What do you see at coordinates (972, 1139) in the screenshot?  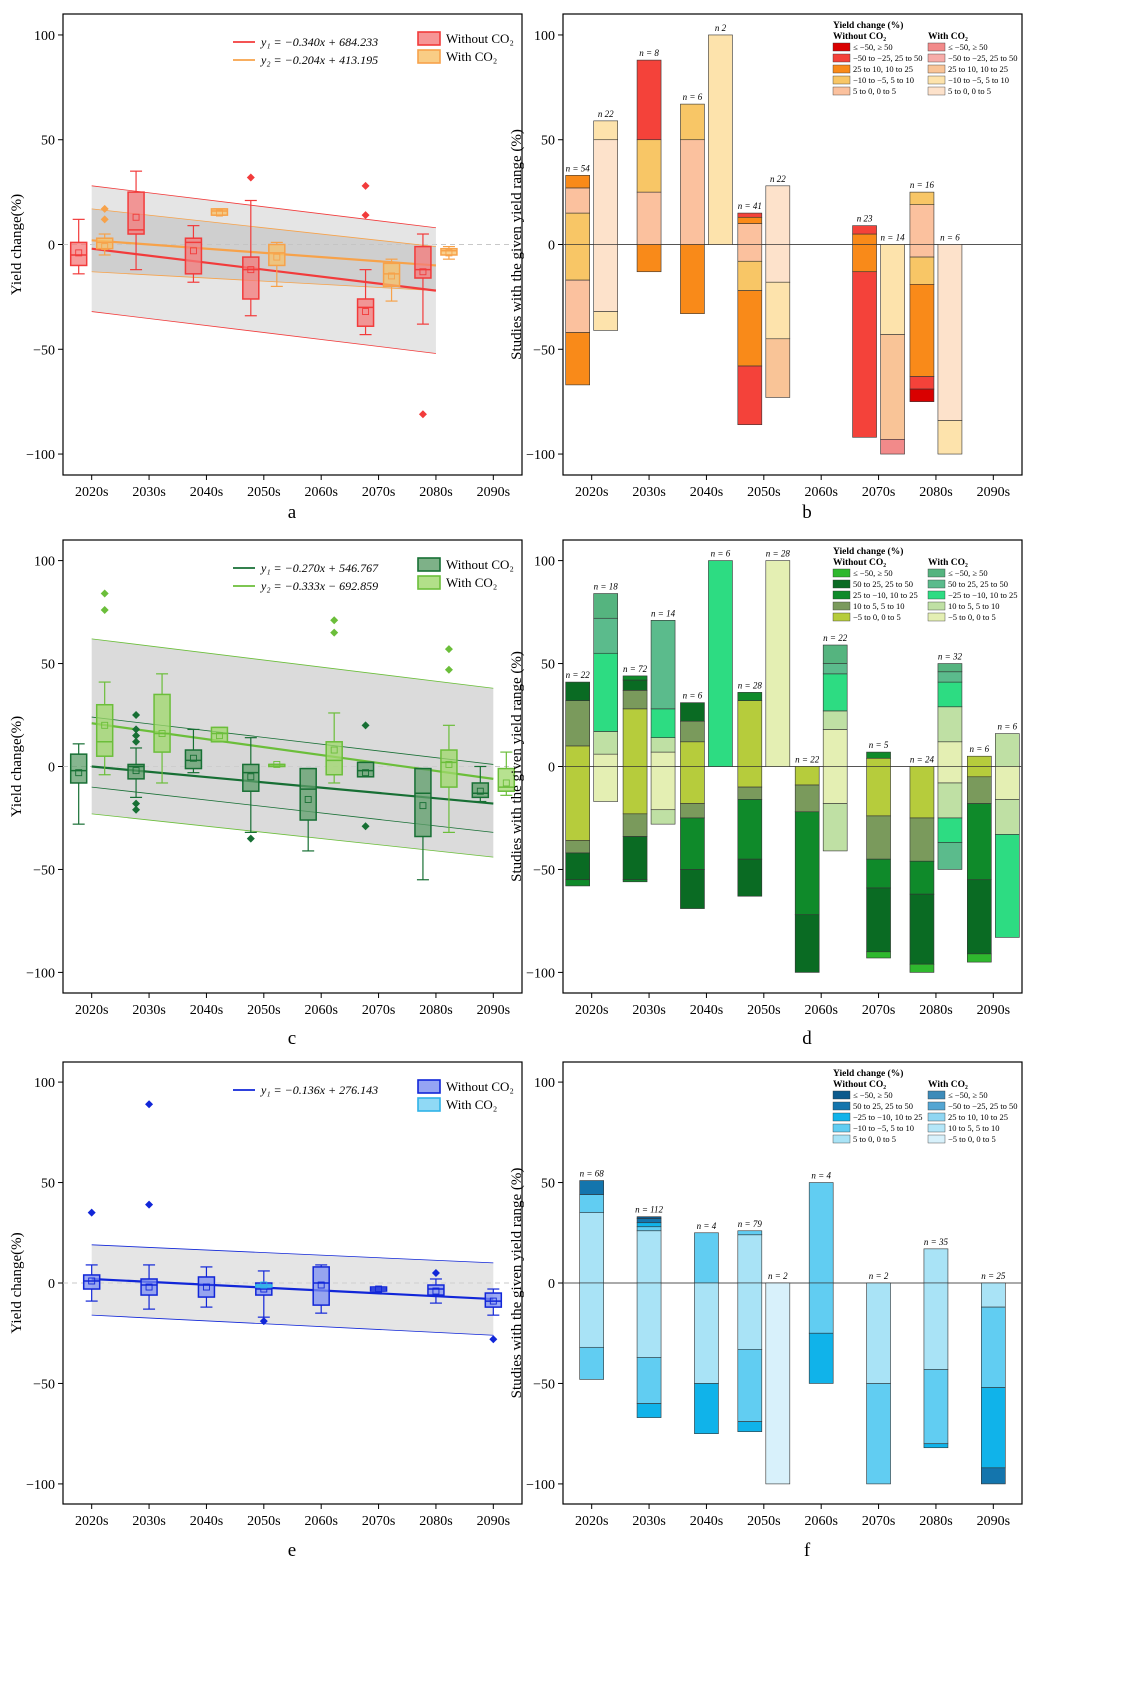 I see `legend-item-with-co2: −5 to 0, 0 to 5` at bounding box center [972, 1139].